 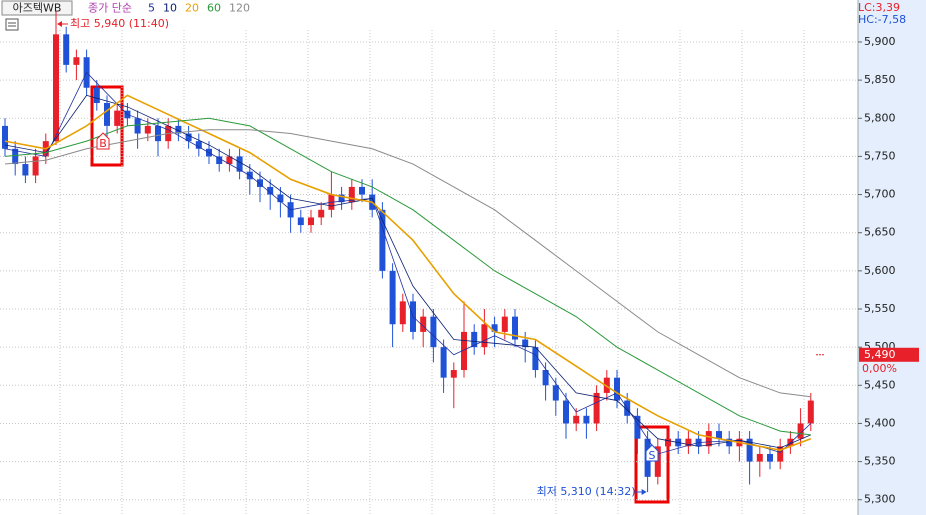 What do you see at coordinates (880, 232) in the screenshot?
I see `y-tick-label: 5,650` at bounding box center [880, 232].